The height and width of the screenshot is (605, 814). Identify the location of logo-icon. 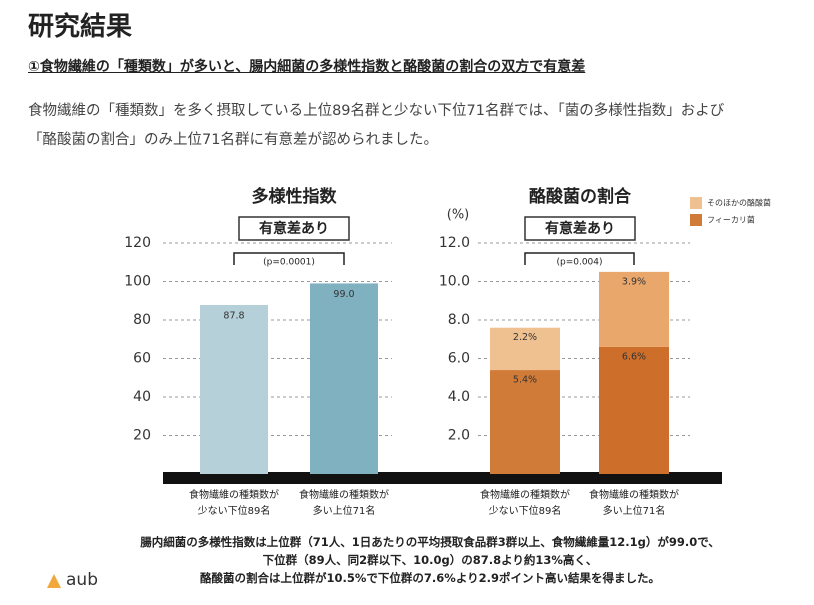
(54, 581).